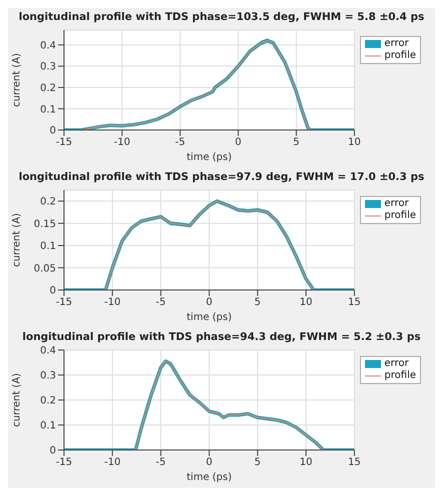 This screenshot has height=498, width=443. Describe the element at coordinates (222, 17) in the screenshot. I see `chart-title: longitudinal profile with TDS phase=103.5 deg, FWHM = 5.8 ±0.4 ps` at that location.